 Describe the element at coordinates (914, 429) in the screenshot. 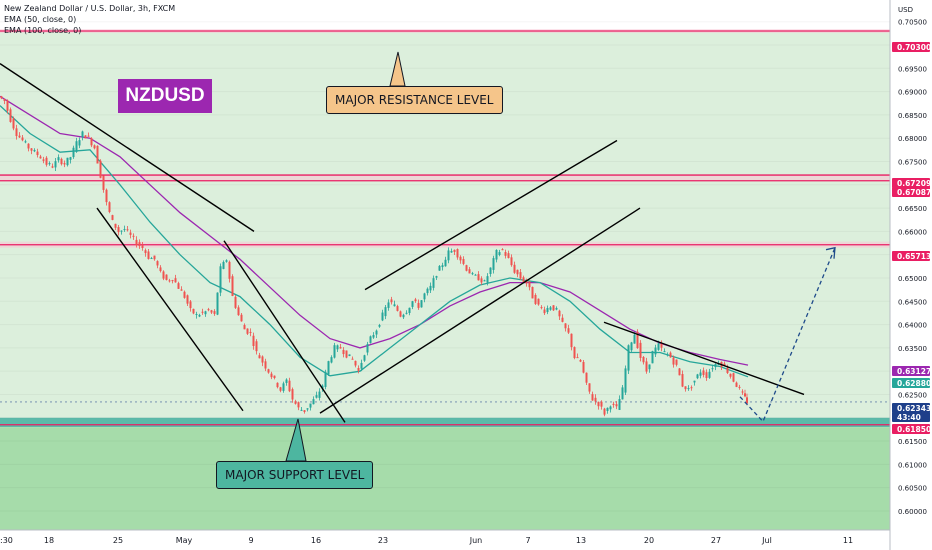

I see `price-tag-label: 0.61850` at that location.